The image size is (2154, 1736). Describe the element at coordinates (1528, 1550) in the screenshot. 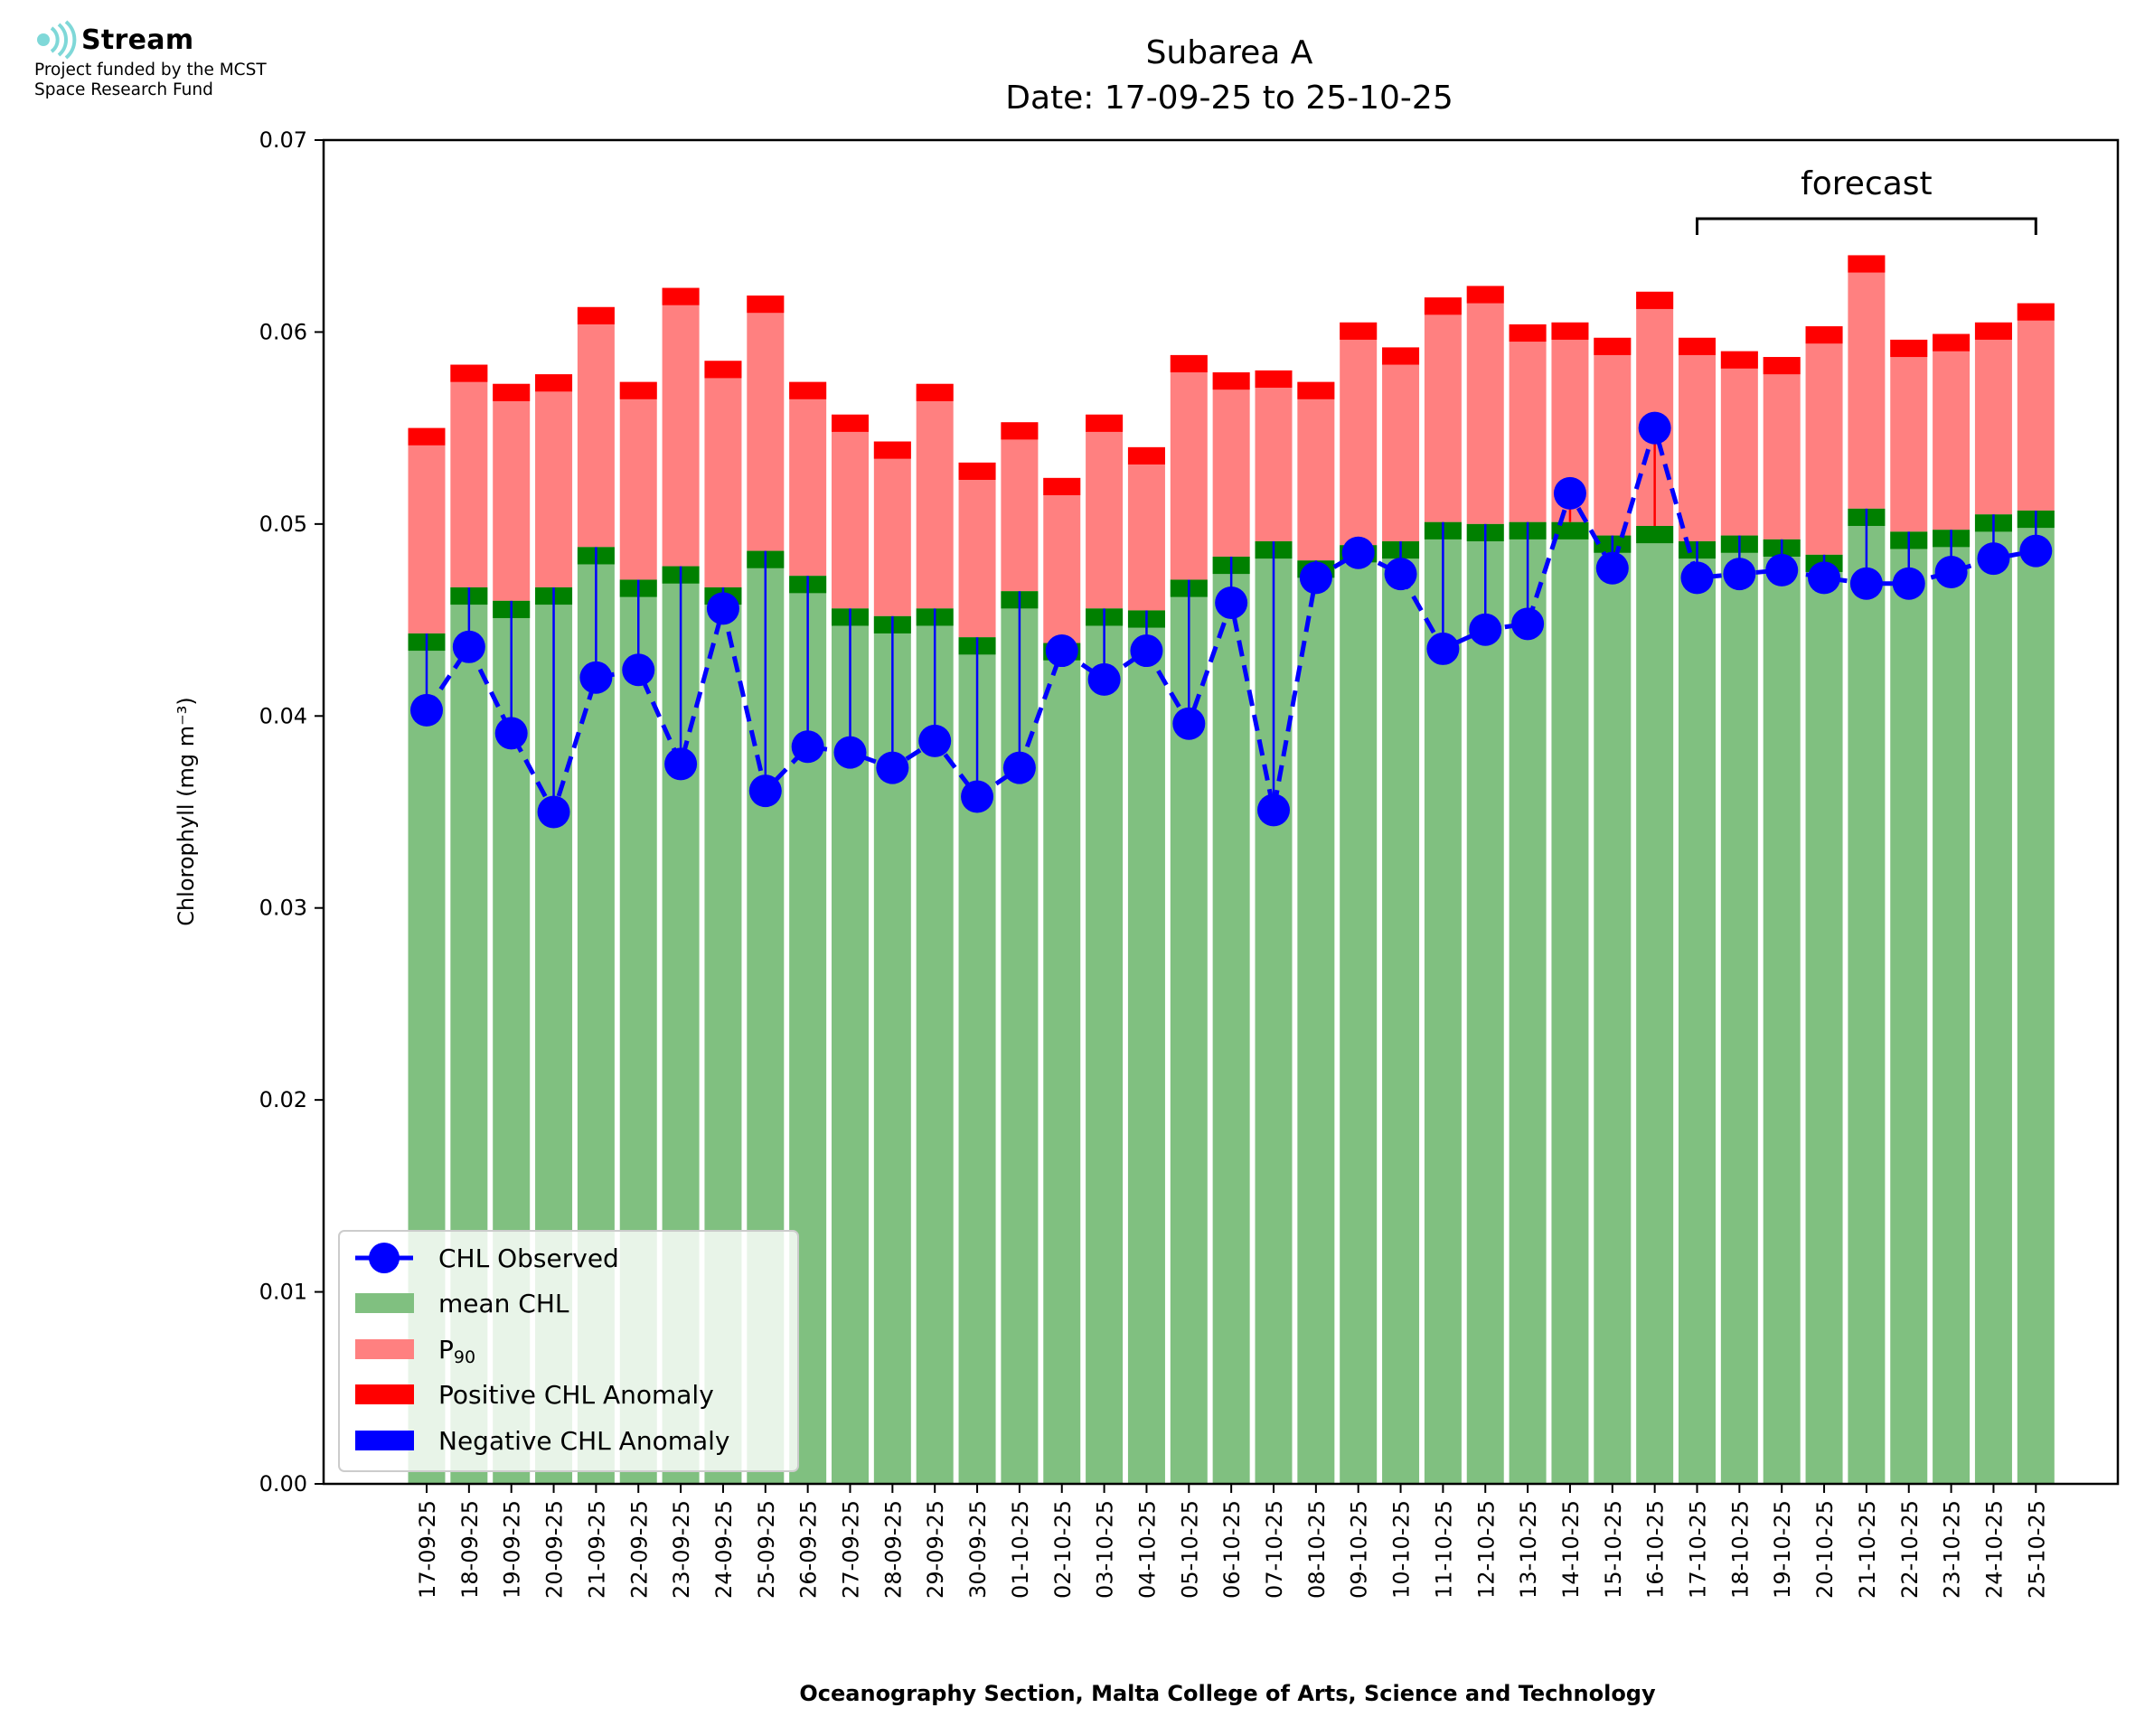

I see `x-tick-label: 13-10-25` at that location.